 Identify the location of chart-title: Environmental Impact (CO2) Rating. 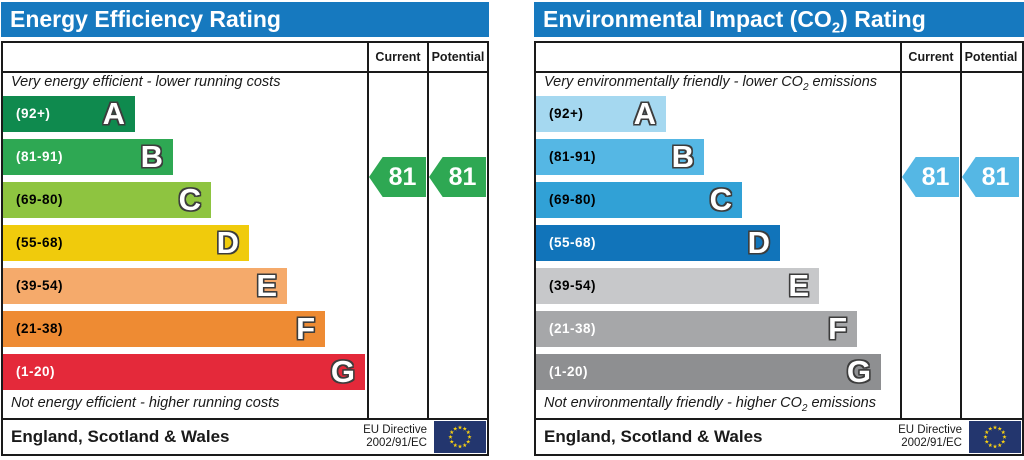
(779, 19).